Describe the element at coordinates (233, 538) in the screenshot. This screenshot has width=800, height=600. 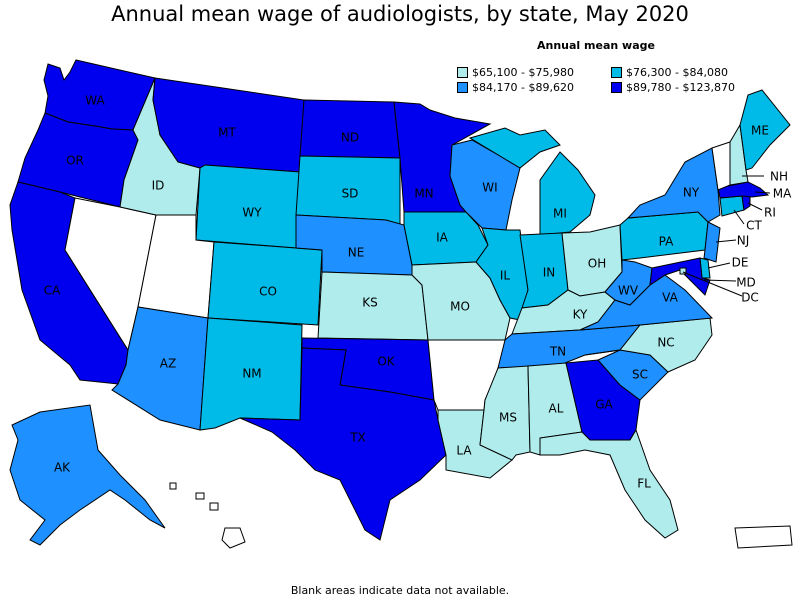
I see `state-hi` at that location.